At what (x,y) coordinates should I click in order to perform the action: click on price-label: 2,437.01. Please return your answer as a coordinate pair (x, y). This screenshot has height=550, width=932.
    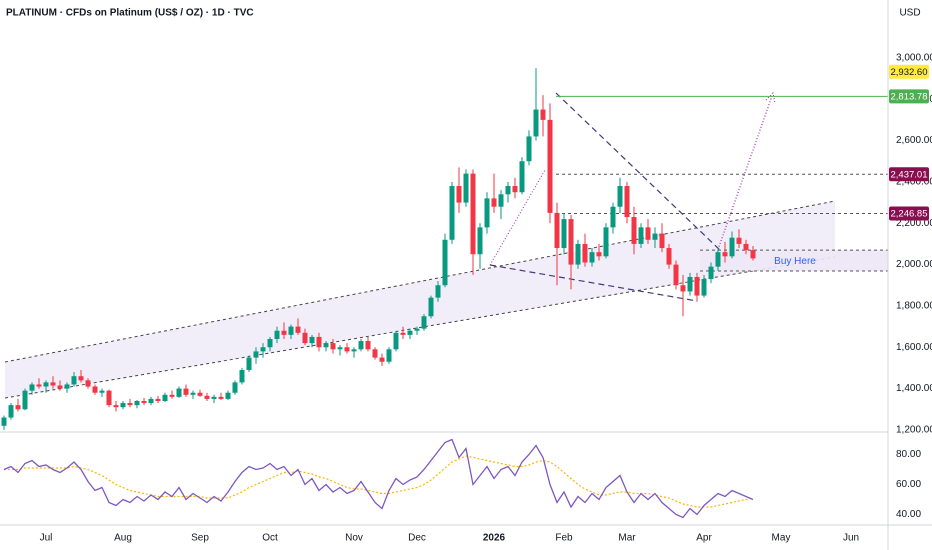
    Looking at the image, I should click on (909, 174).